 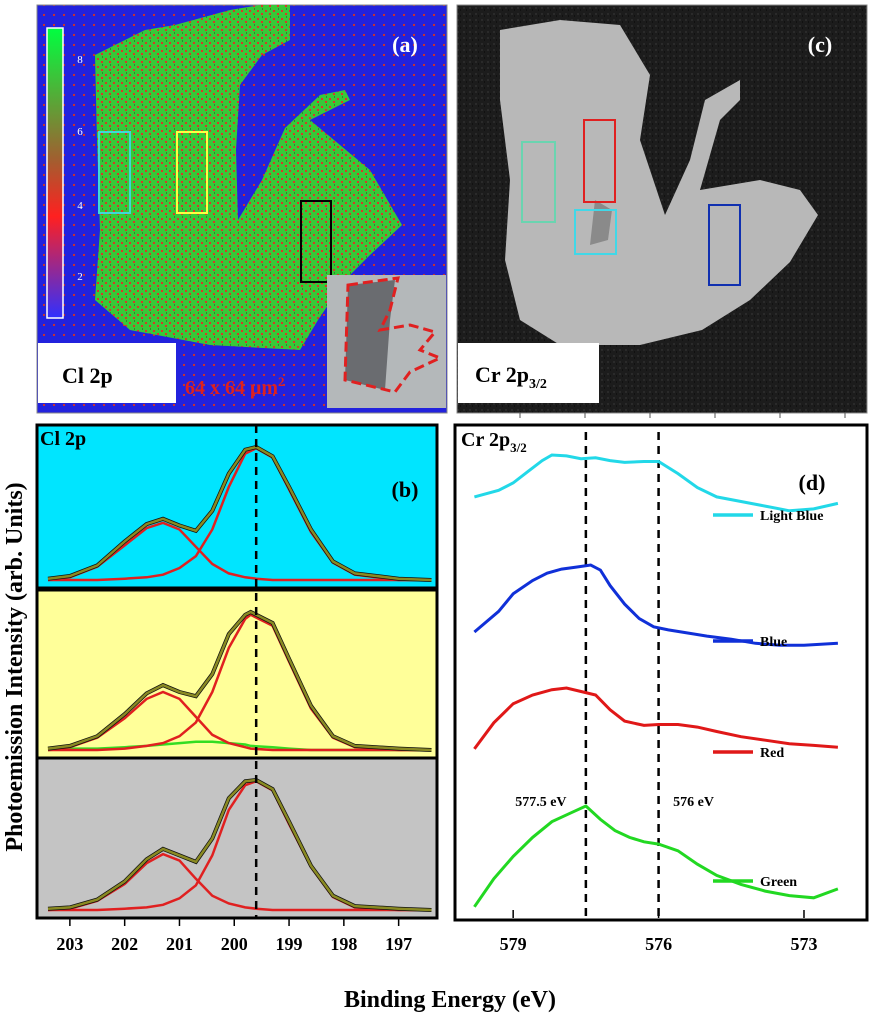 I want to click on colorbar-tick: 2, so click(x=80, y=277).